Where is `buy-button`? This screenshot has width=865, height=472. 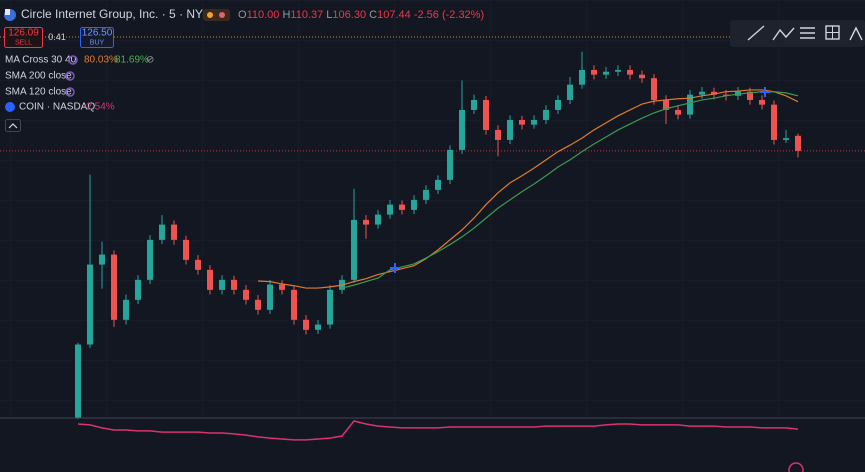 buy-button is located at coordinates (97, 37).